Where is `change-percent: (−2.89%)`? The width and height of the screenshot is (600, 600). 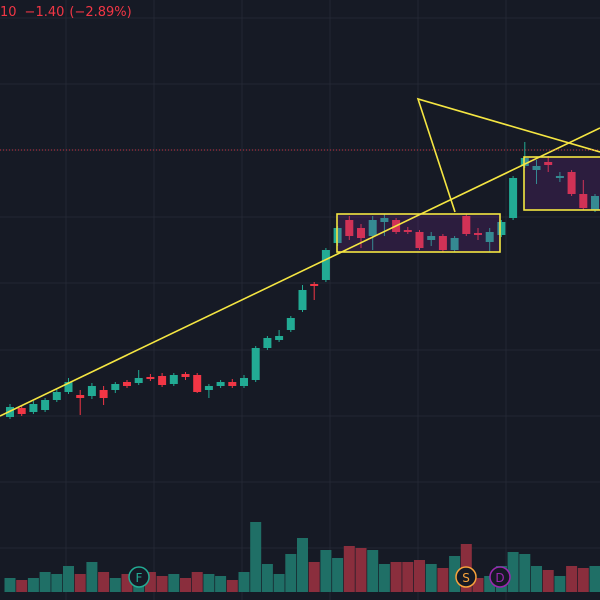 change-percent: (−2.89%) is located at coordinates (100, 12).